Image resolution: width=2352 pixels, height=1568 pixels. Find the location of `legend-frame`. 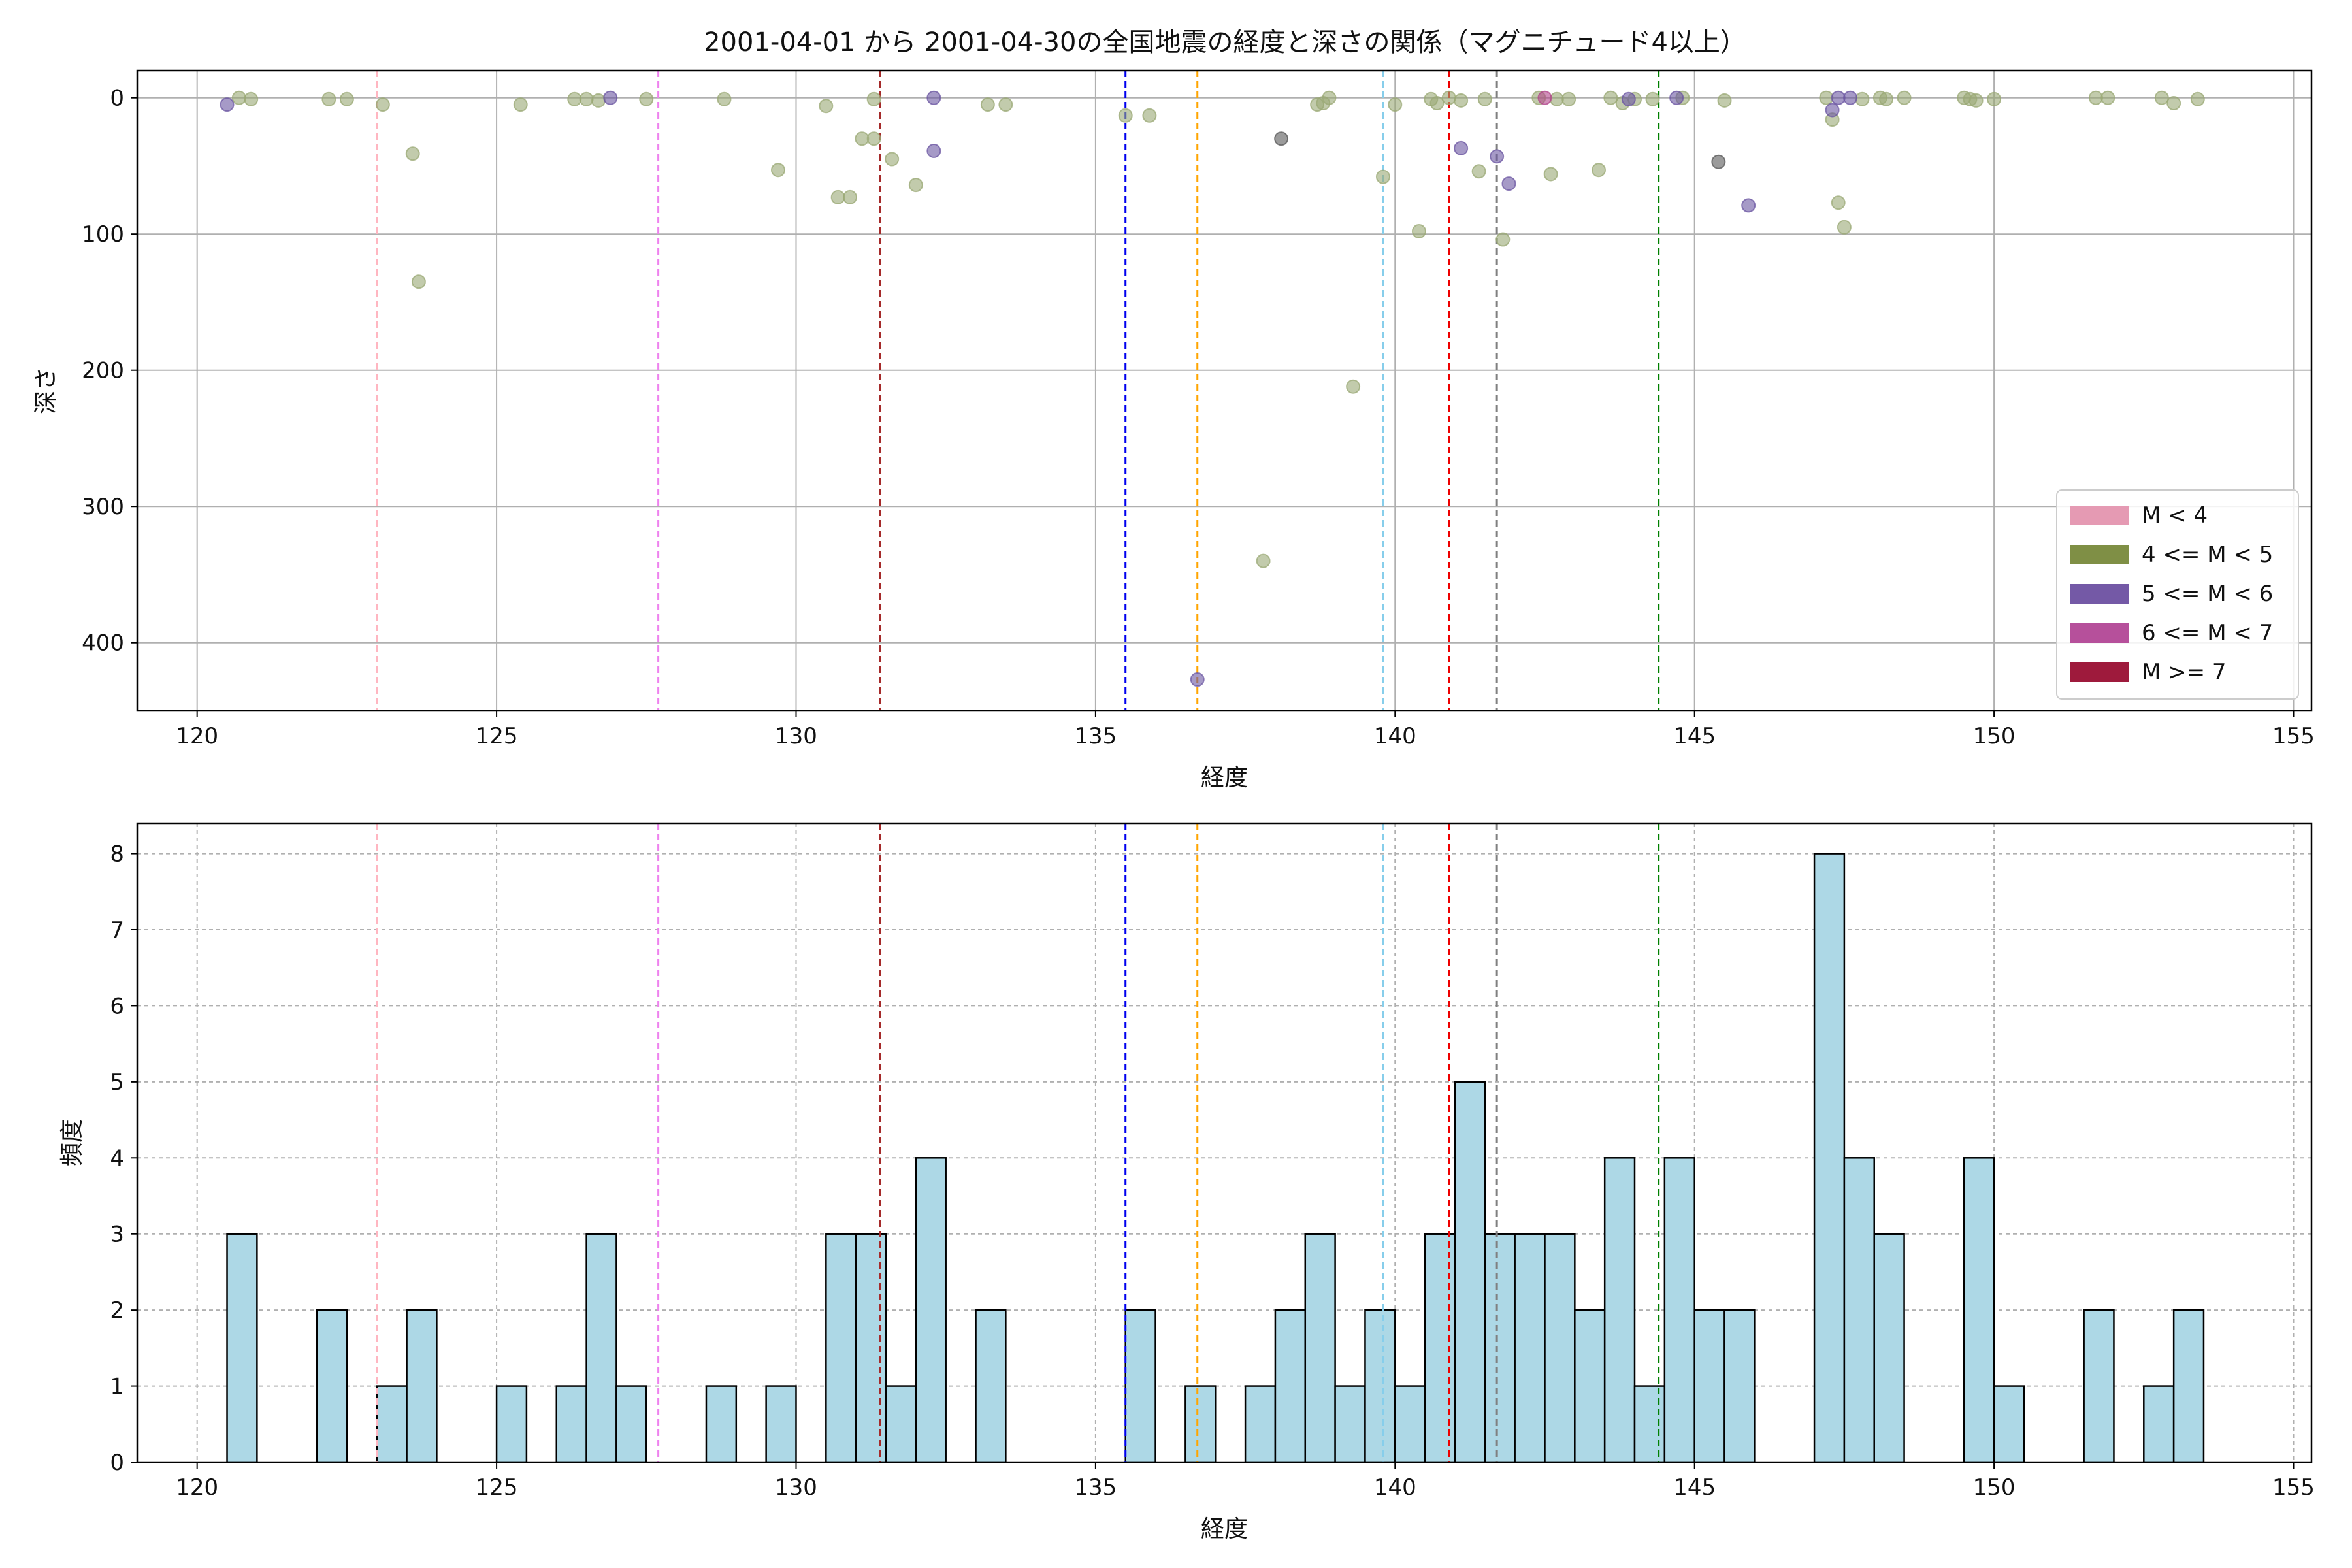

legend-frame is located at coordinates (2177, 594).